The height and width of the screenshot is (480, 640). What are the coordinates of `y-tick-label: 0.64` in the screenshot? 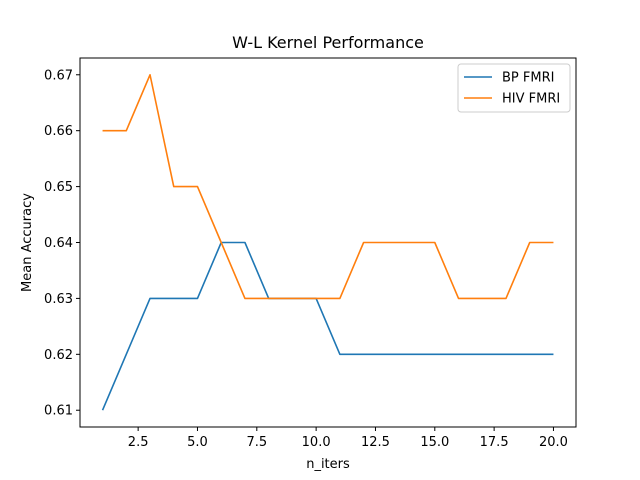 It's located at (58, 243).